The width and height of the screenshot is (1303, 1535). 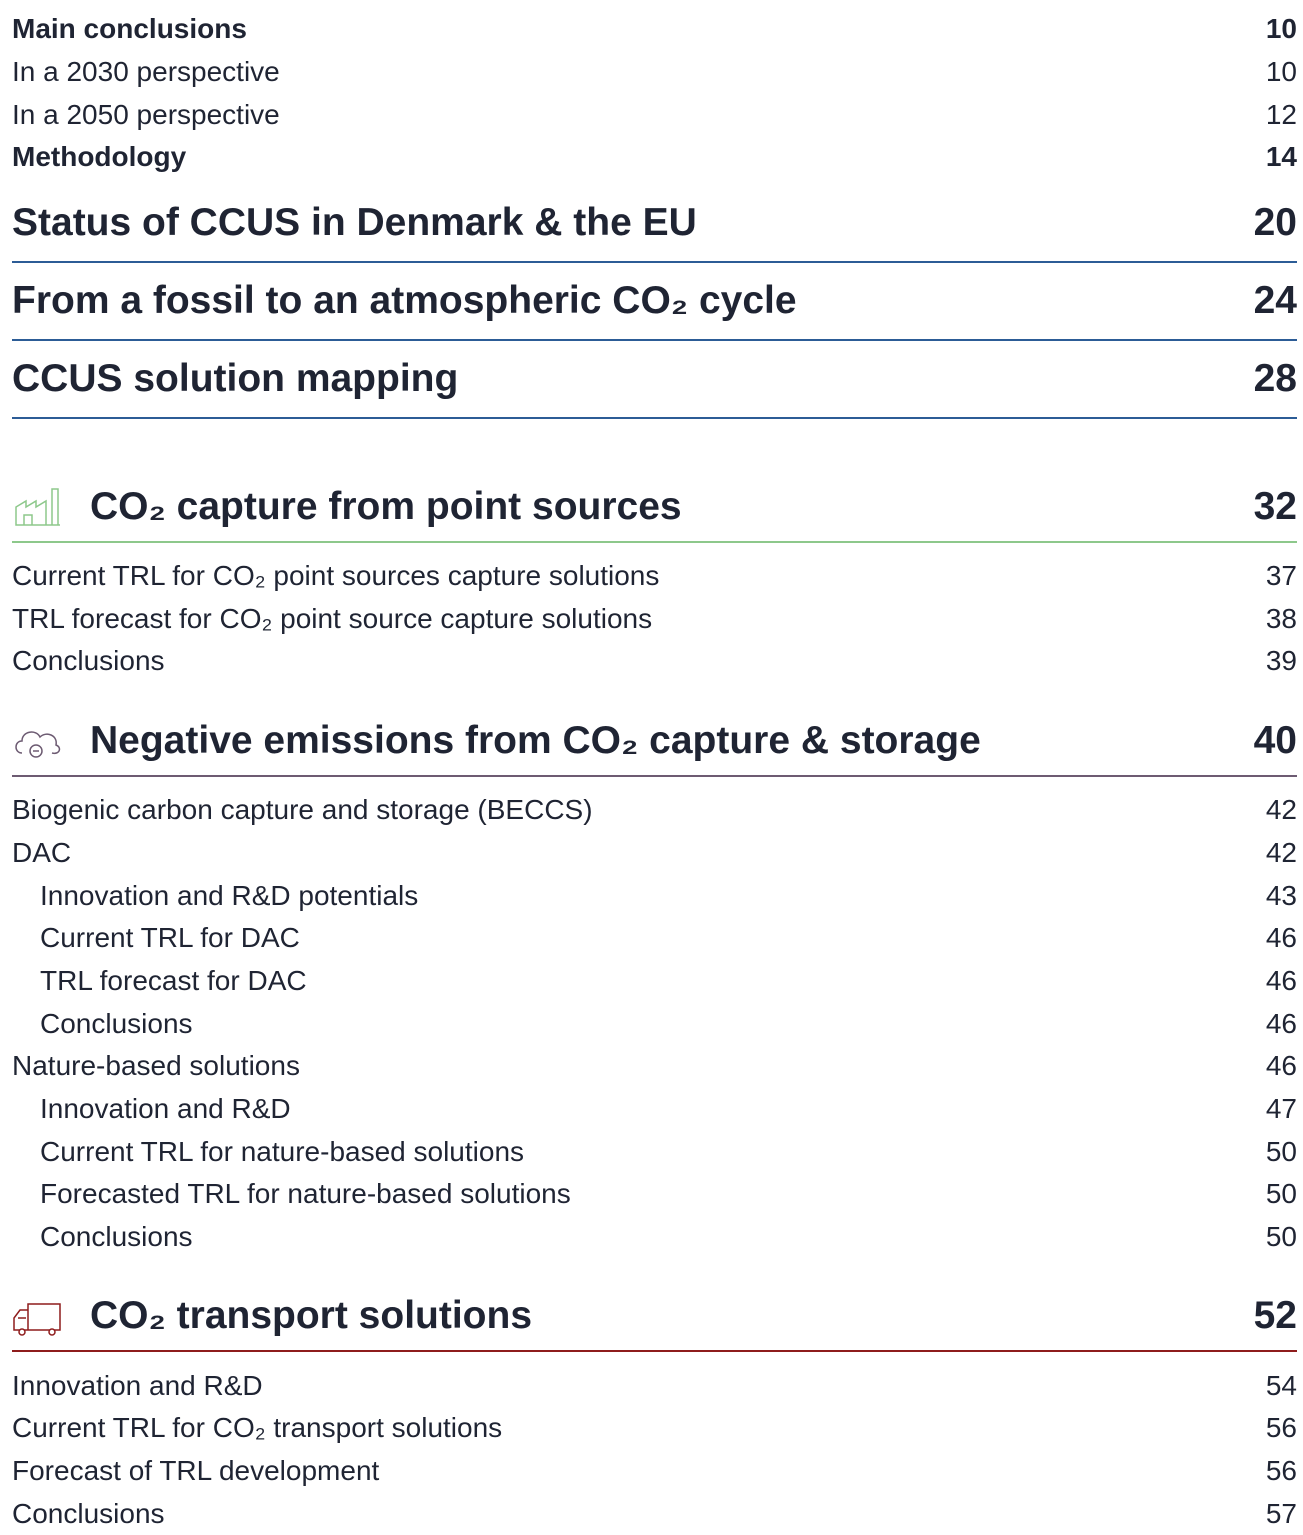 I want to click on toc-row: Innovation and R&D 47, so click(x=654, y=1109).